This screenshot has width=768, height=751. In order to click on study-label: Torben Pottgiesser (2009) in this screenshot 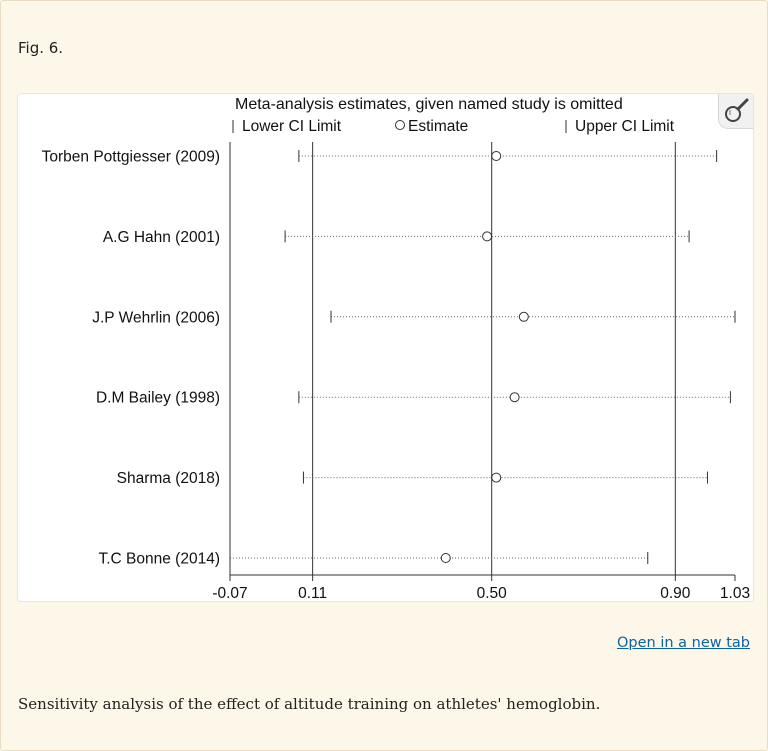, I will do `click(131, 157)`.